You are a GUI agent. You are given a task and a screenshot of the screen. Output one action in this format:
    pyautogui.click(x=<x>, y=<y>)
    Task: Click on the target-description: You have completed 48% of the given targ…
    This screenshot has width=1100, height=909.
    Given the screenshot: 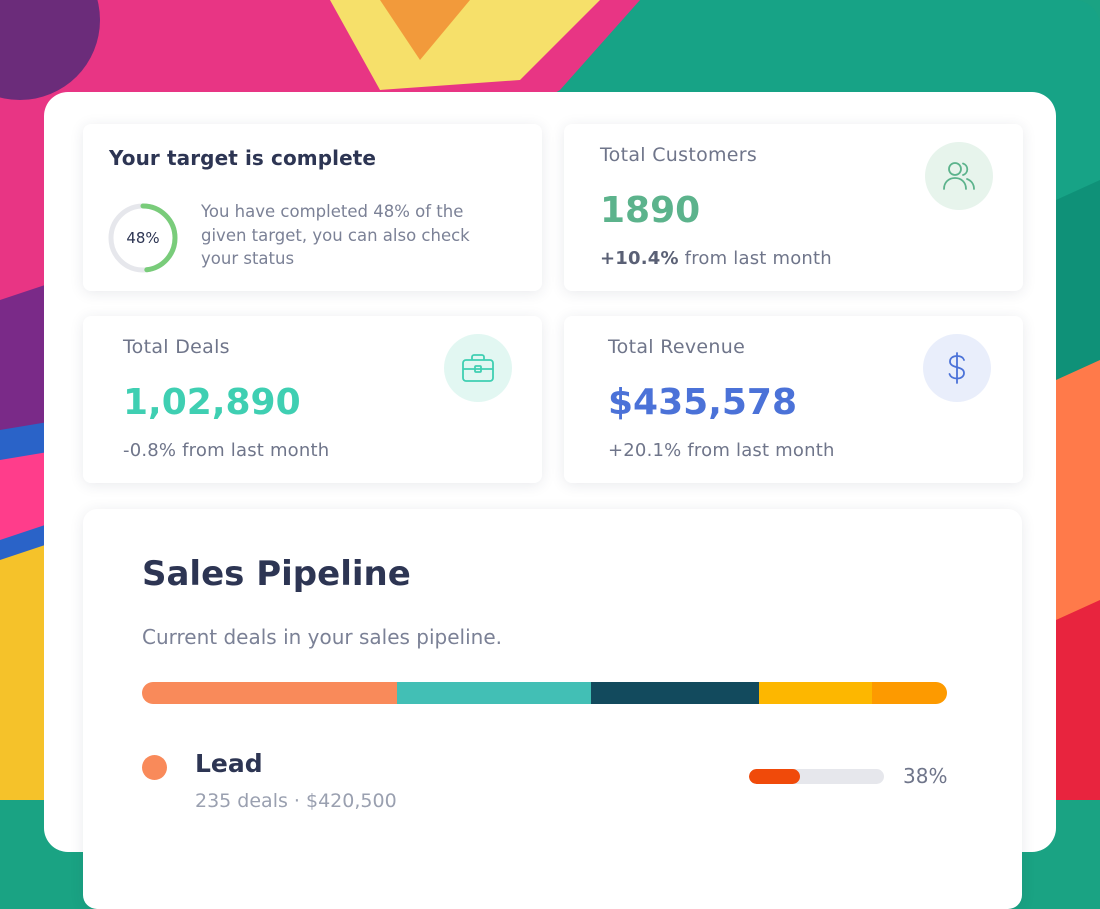 What is the action you would take?
    pyautogui.click(x=335, y=235)
    